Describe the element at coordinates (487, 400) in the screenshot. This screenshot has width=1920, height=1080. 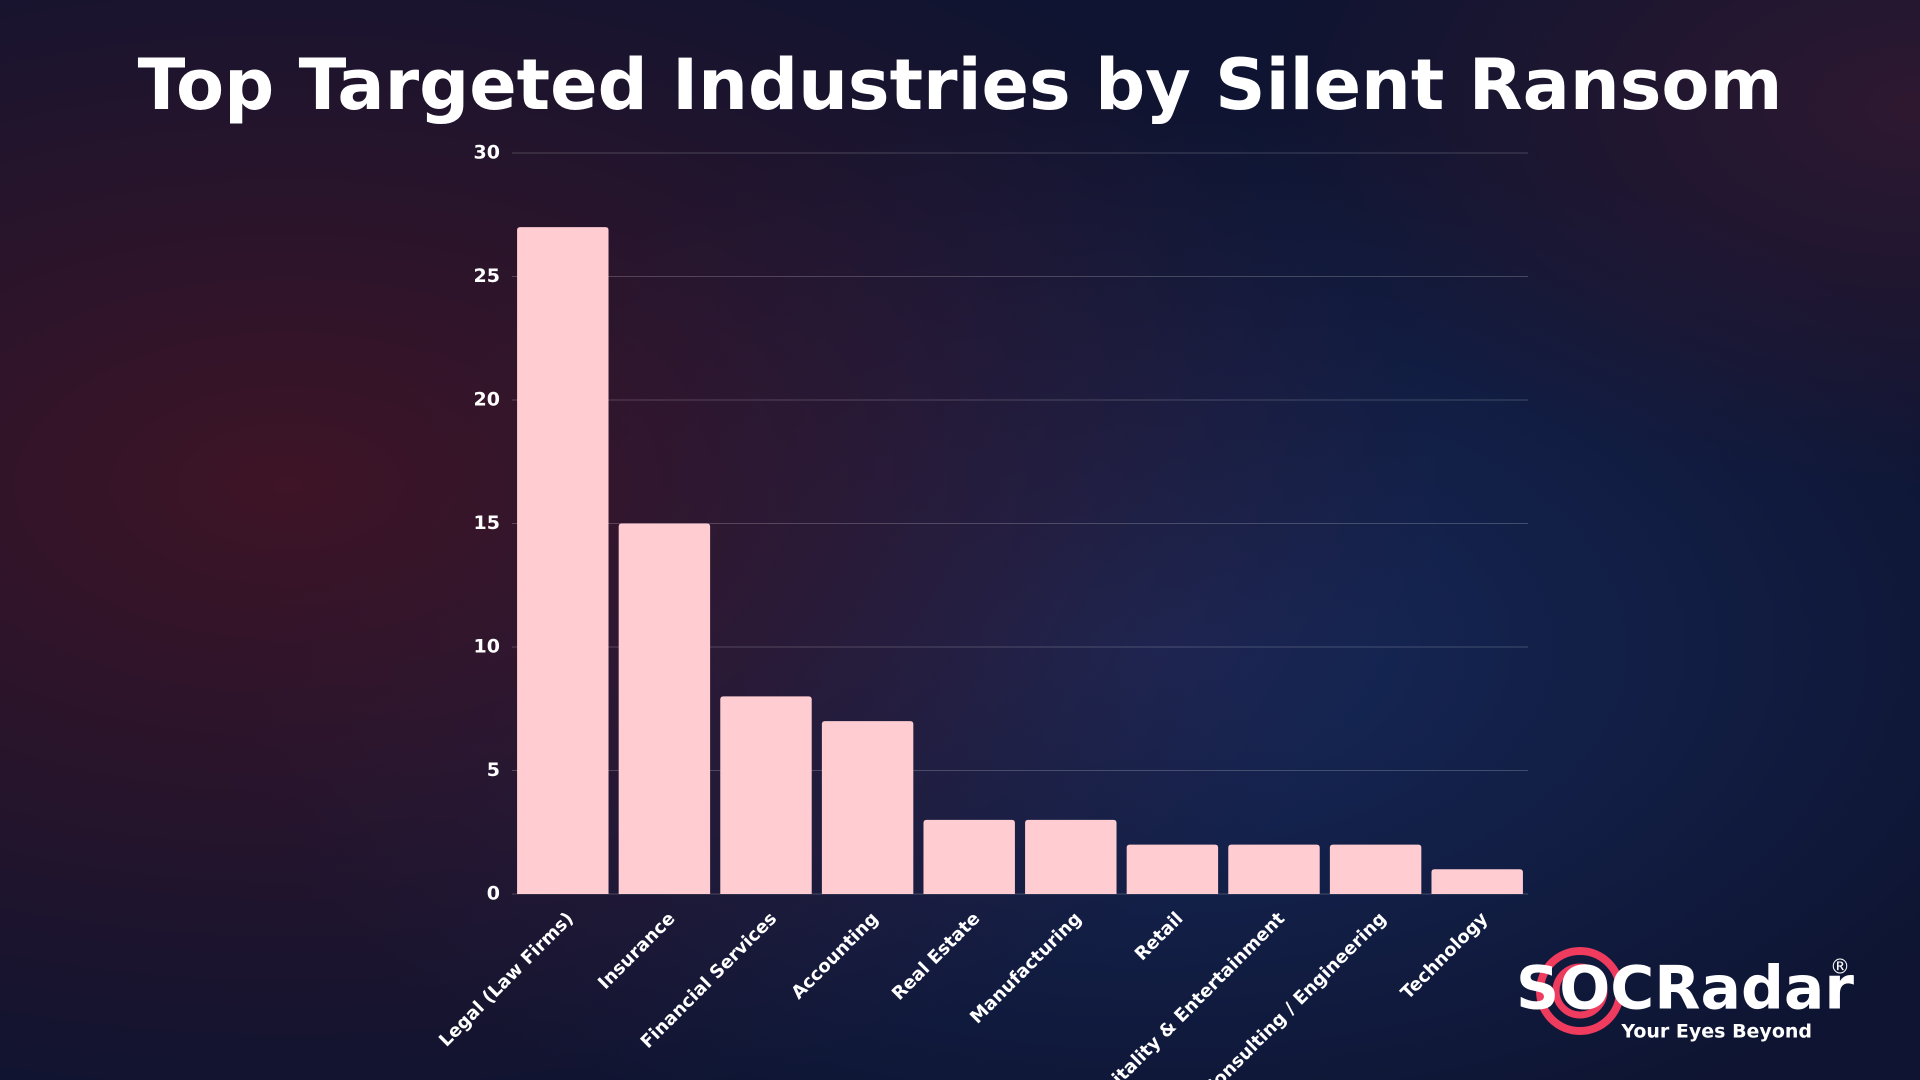
I see `y-tick-label: 20` at that location.